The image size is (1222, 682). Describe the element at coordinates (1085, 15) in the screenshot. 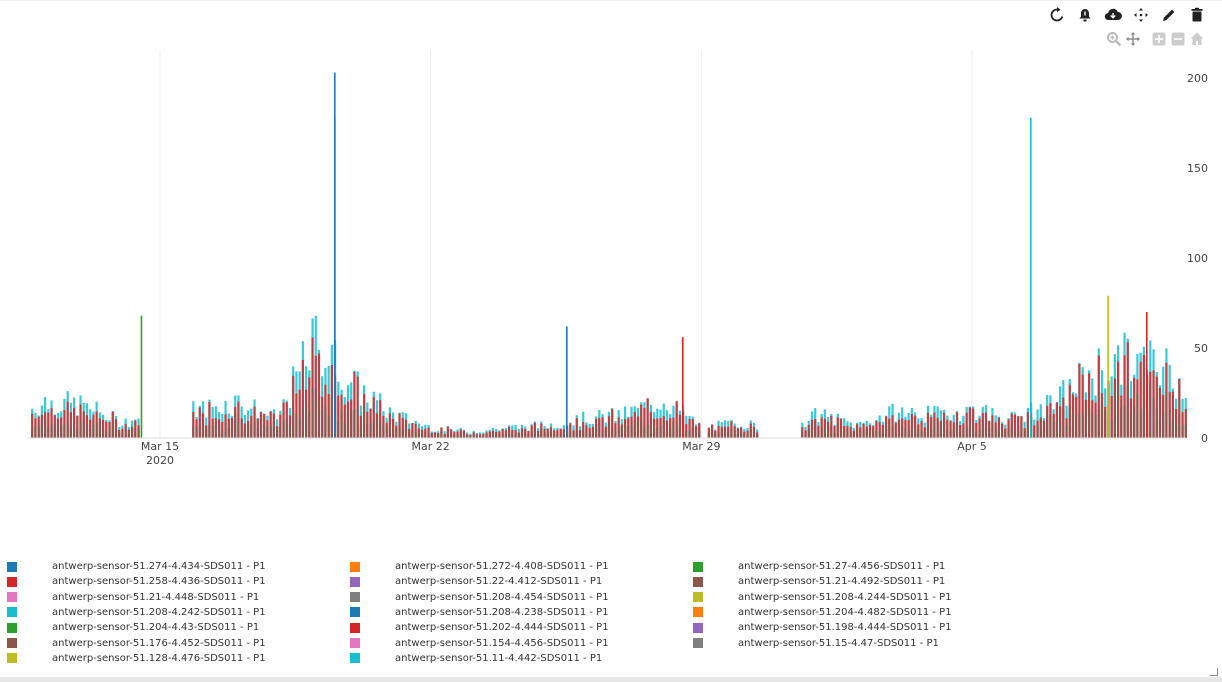

I see `alert-bell-icon` at that location.